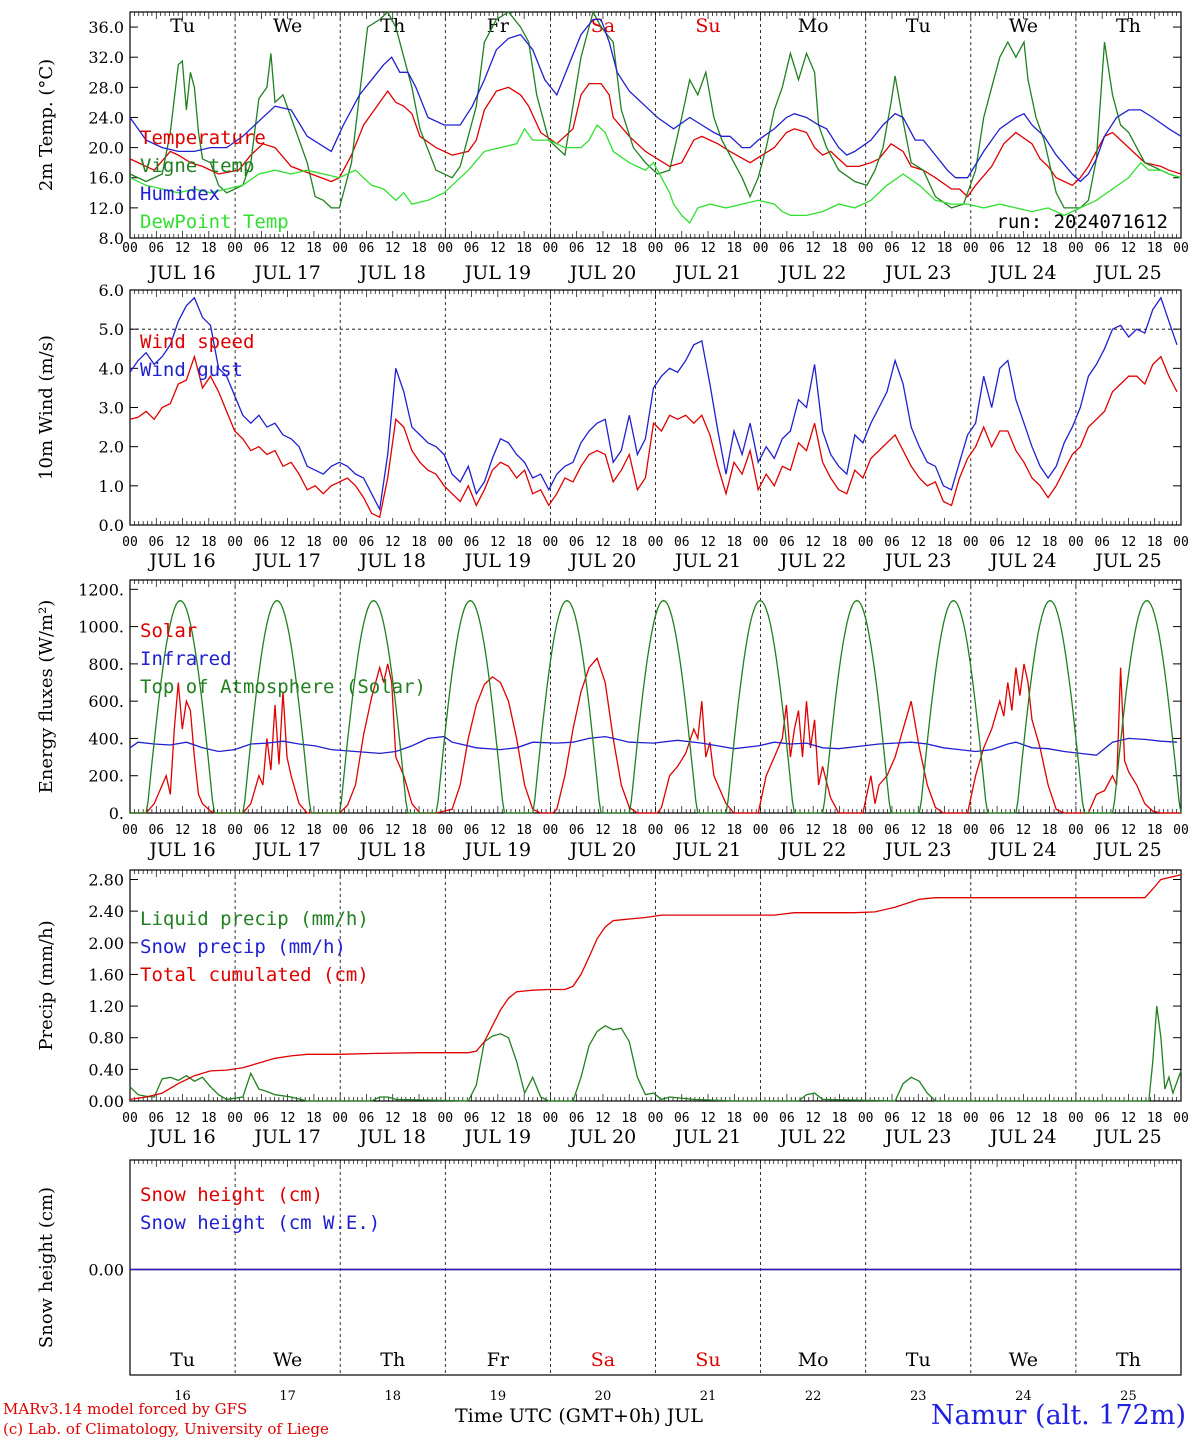 The width and height of the screenshot is (1194, 1440). I want to click on y-tick-label: 3.0, so click(111, 408).